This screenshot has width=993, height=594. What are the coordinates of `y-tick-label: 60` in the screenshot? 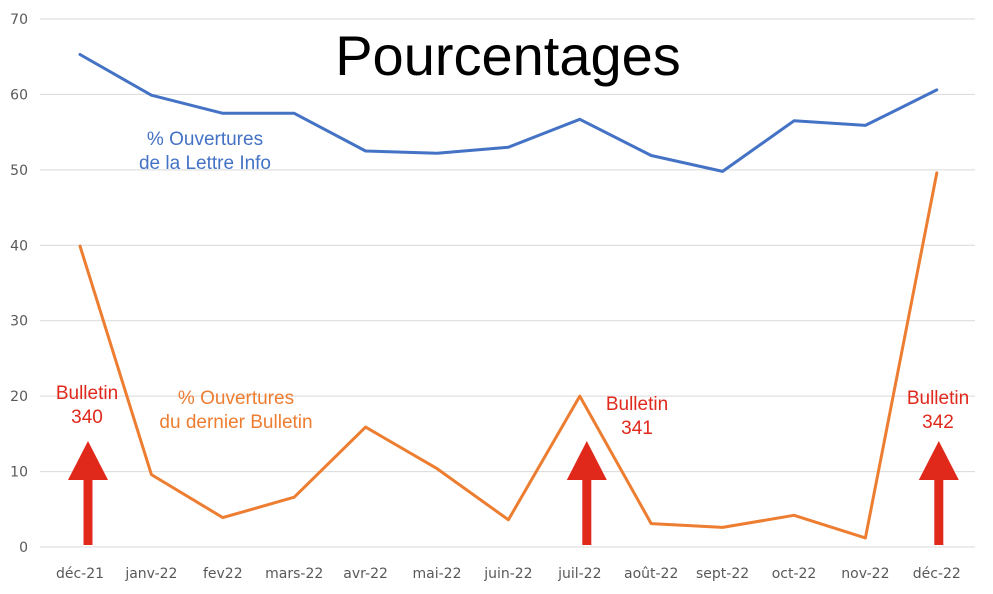 It's located at (19, 95).